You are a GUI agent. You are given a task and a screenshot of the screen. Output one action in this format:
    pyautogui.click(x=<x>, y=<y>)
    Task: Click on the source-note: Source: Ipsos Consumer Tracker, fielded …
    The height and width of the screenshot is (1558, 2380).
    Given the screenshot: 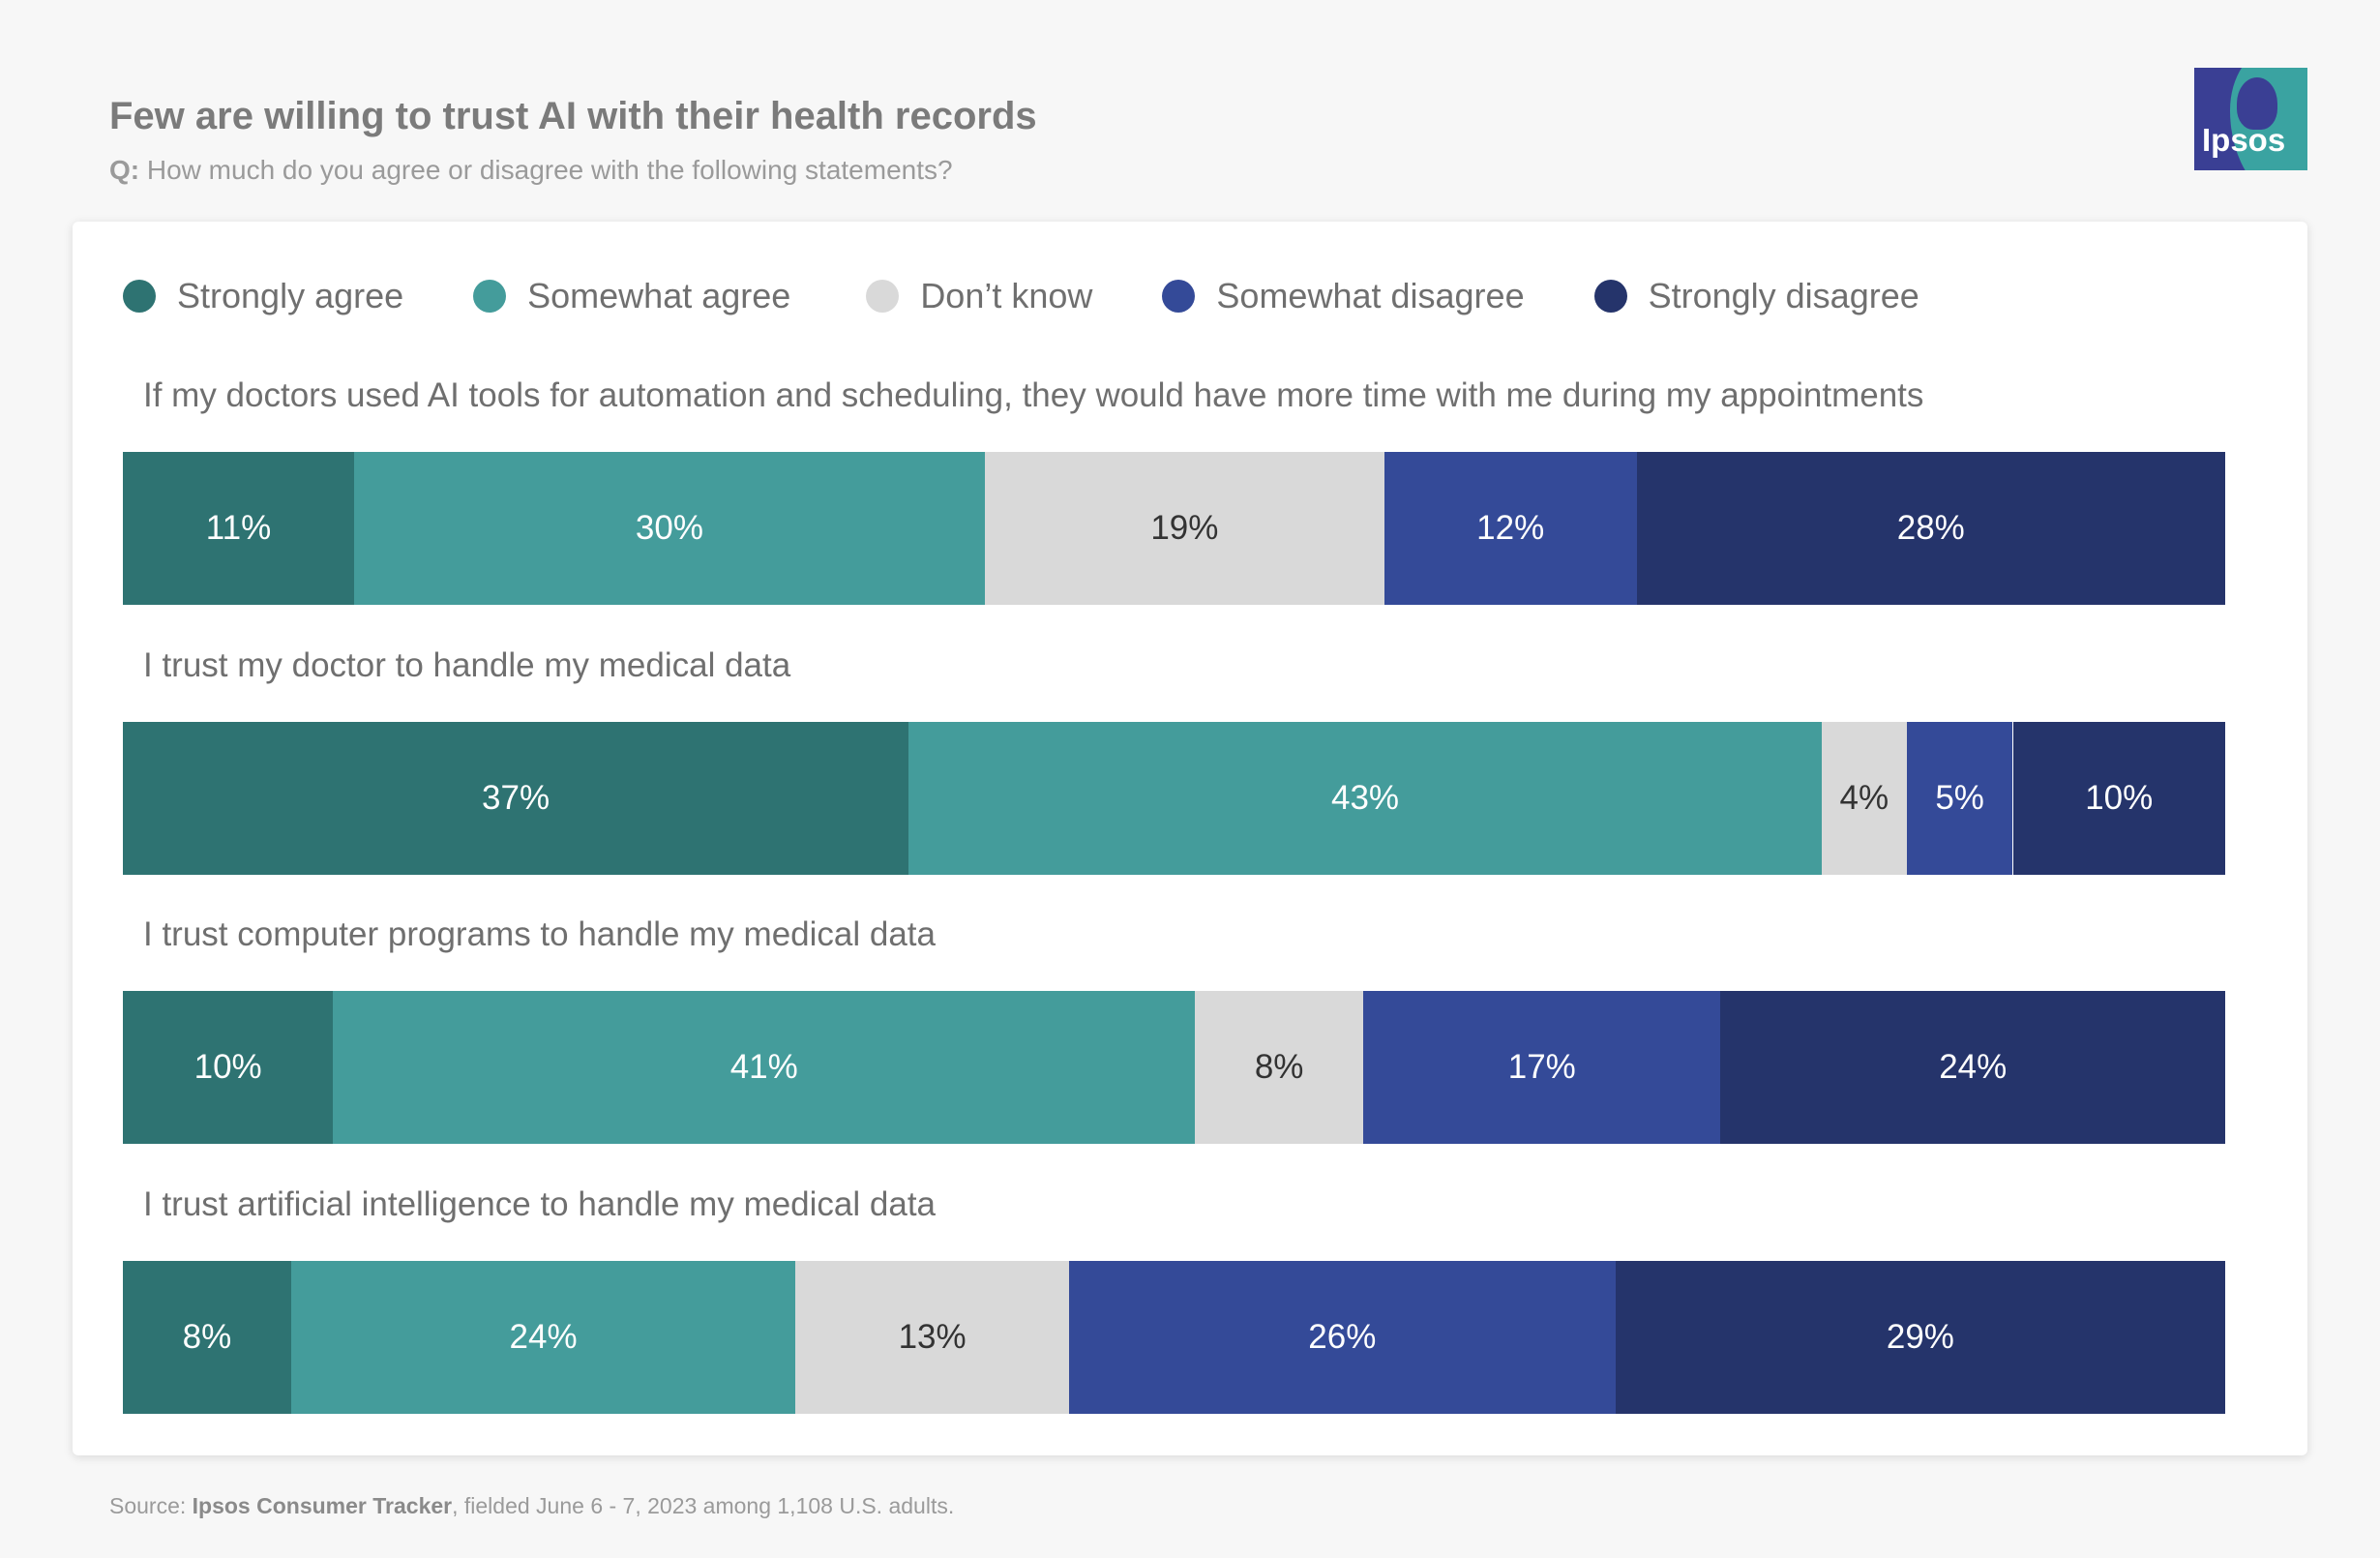 What is the action you would take?
    pyautogui.click(x=532, y=1506)
    